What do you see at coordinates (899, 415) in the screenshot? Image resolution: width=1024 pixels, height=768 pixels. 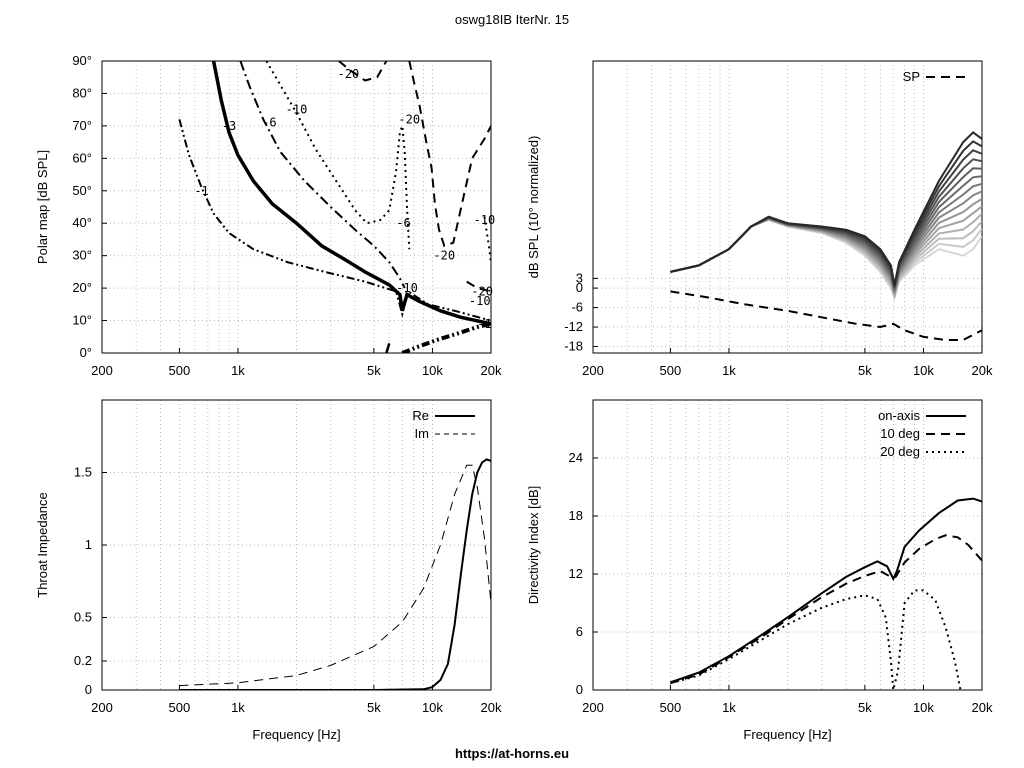 I see `legend-label: on-axis` at bounding box center [899, 415].